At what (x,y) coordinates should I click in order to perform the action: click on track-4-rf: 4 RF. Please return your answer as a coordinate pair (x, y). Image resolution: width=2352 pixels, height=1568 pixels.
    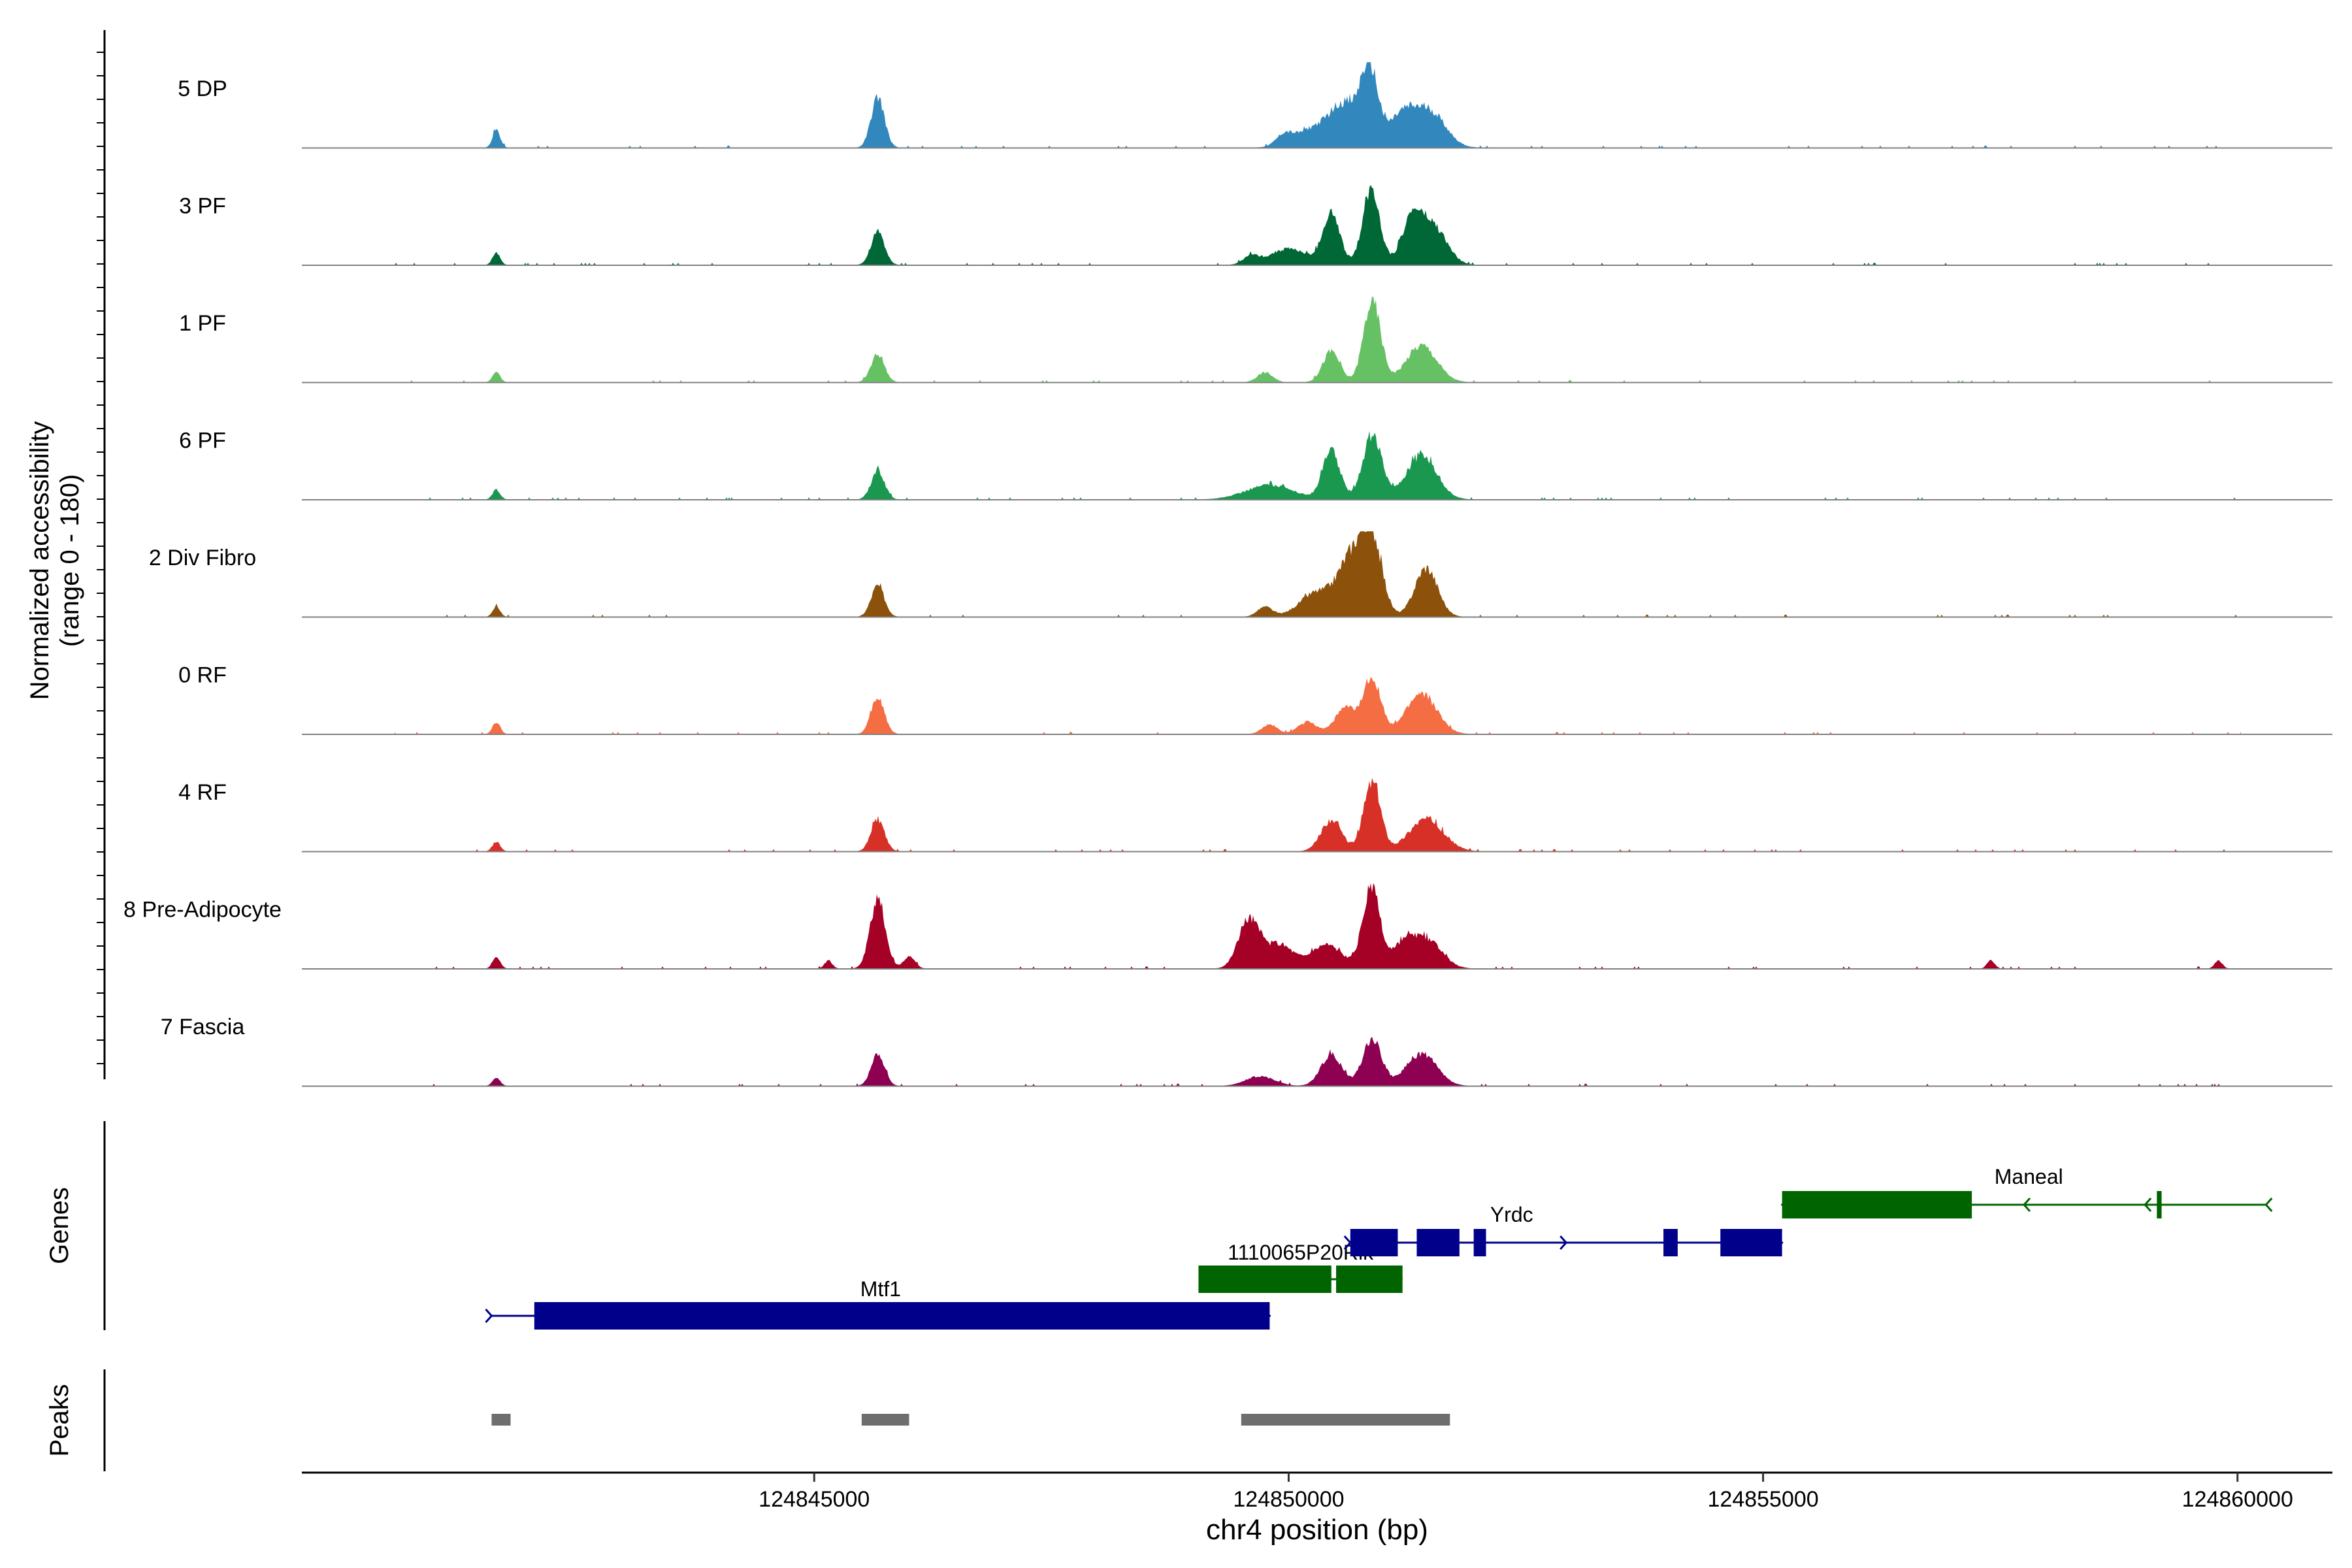
    Looking at the image, I should click on (1255, 815).